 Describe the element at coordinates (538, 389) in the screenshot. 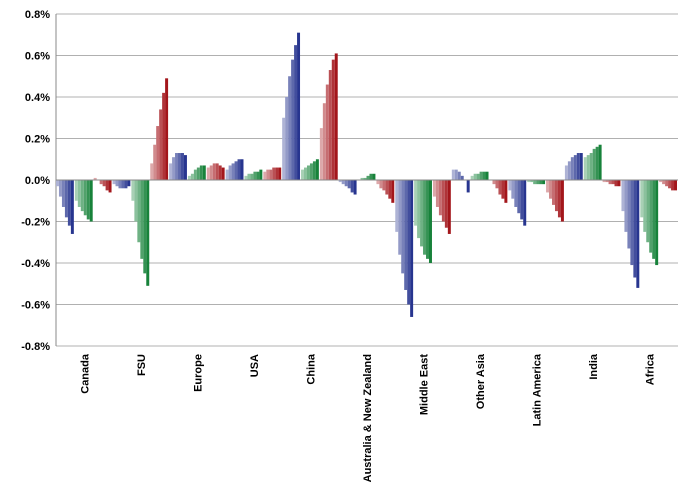

I see `x-tick-label: Latin America` at that location.